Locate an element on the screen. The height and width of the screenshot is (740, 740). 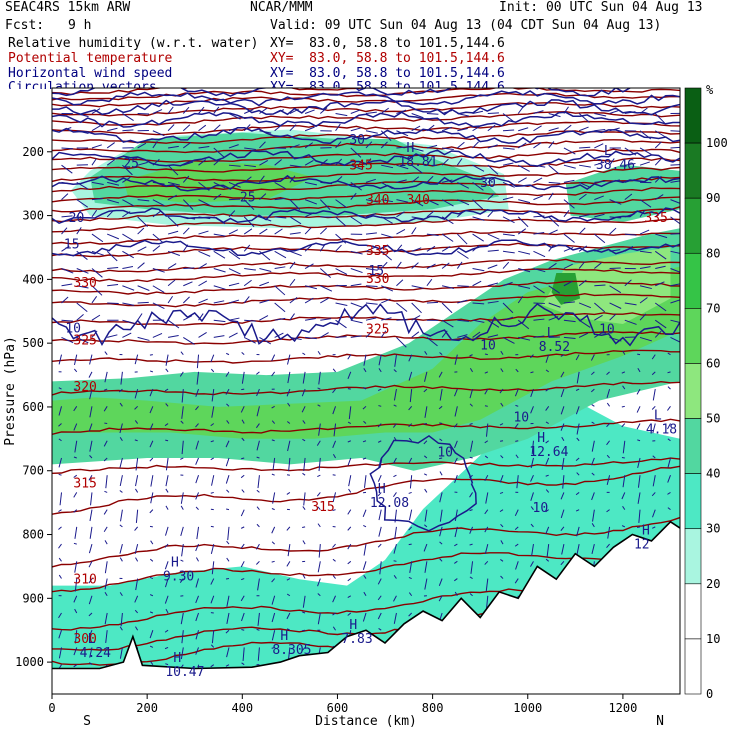
wind-speed-contour is located at coordinates (366, 107).